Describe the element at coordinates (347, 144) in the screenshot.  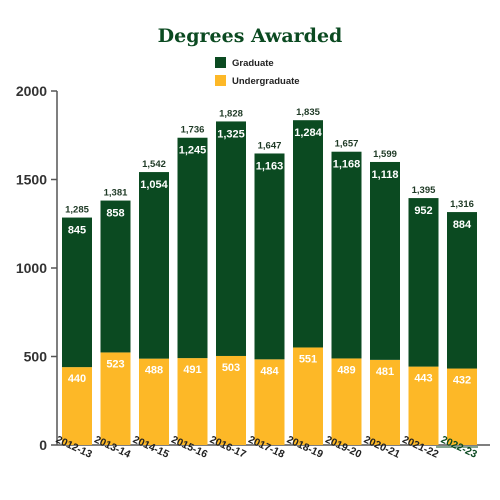
I see `total-label: 1,657` at that location.